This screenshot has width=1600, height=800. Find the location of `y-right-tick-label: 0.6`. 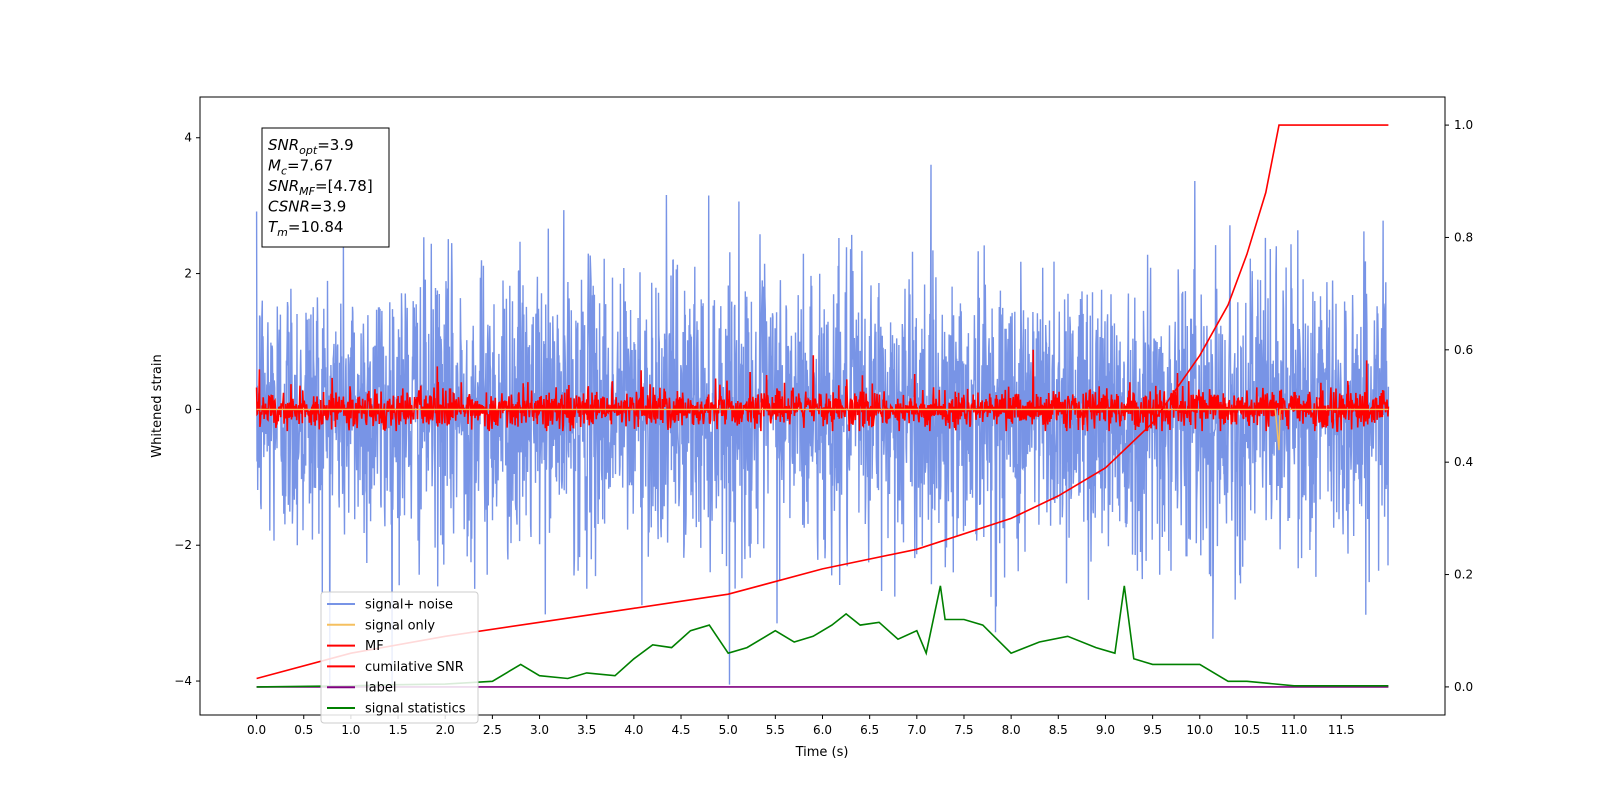

y-right-tick-label: 0.6 is located at coordinates (1463, 350).